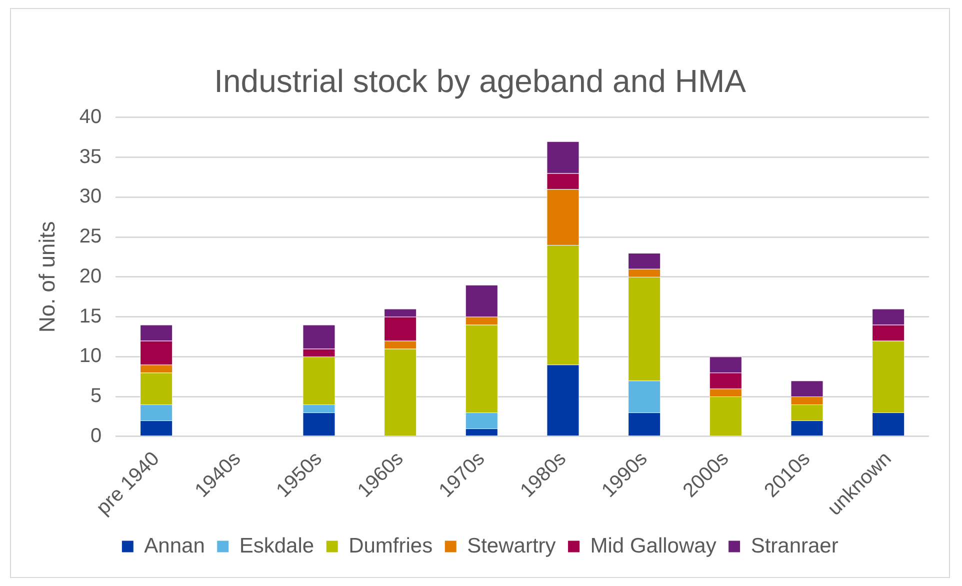 The image size is (962, 586). Describe the element at coordinates (653, 546) in the screenshot. I see `legend-label: Mid Galloway` at that location.